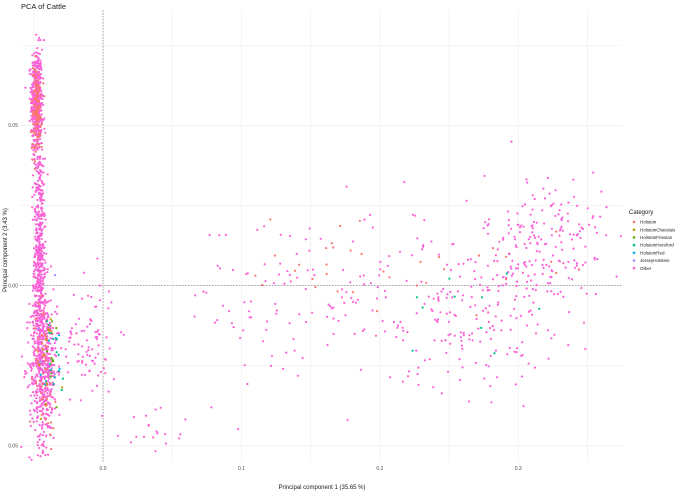 The width and height of the screenshot is (680, 494). What do you see at coordinates (634, 260) in the screenshot?
I see `legend-swatch` at bounding box center [634, 260].